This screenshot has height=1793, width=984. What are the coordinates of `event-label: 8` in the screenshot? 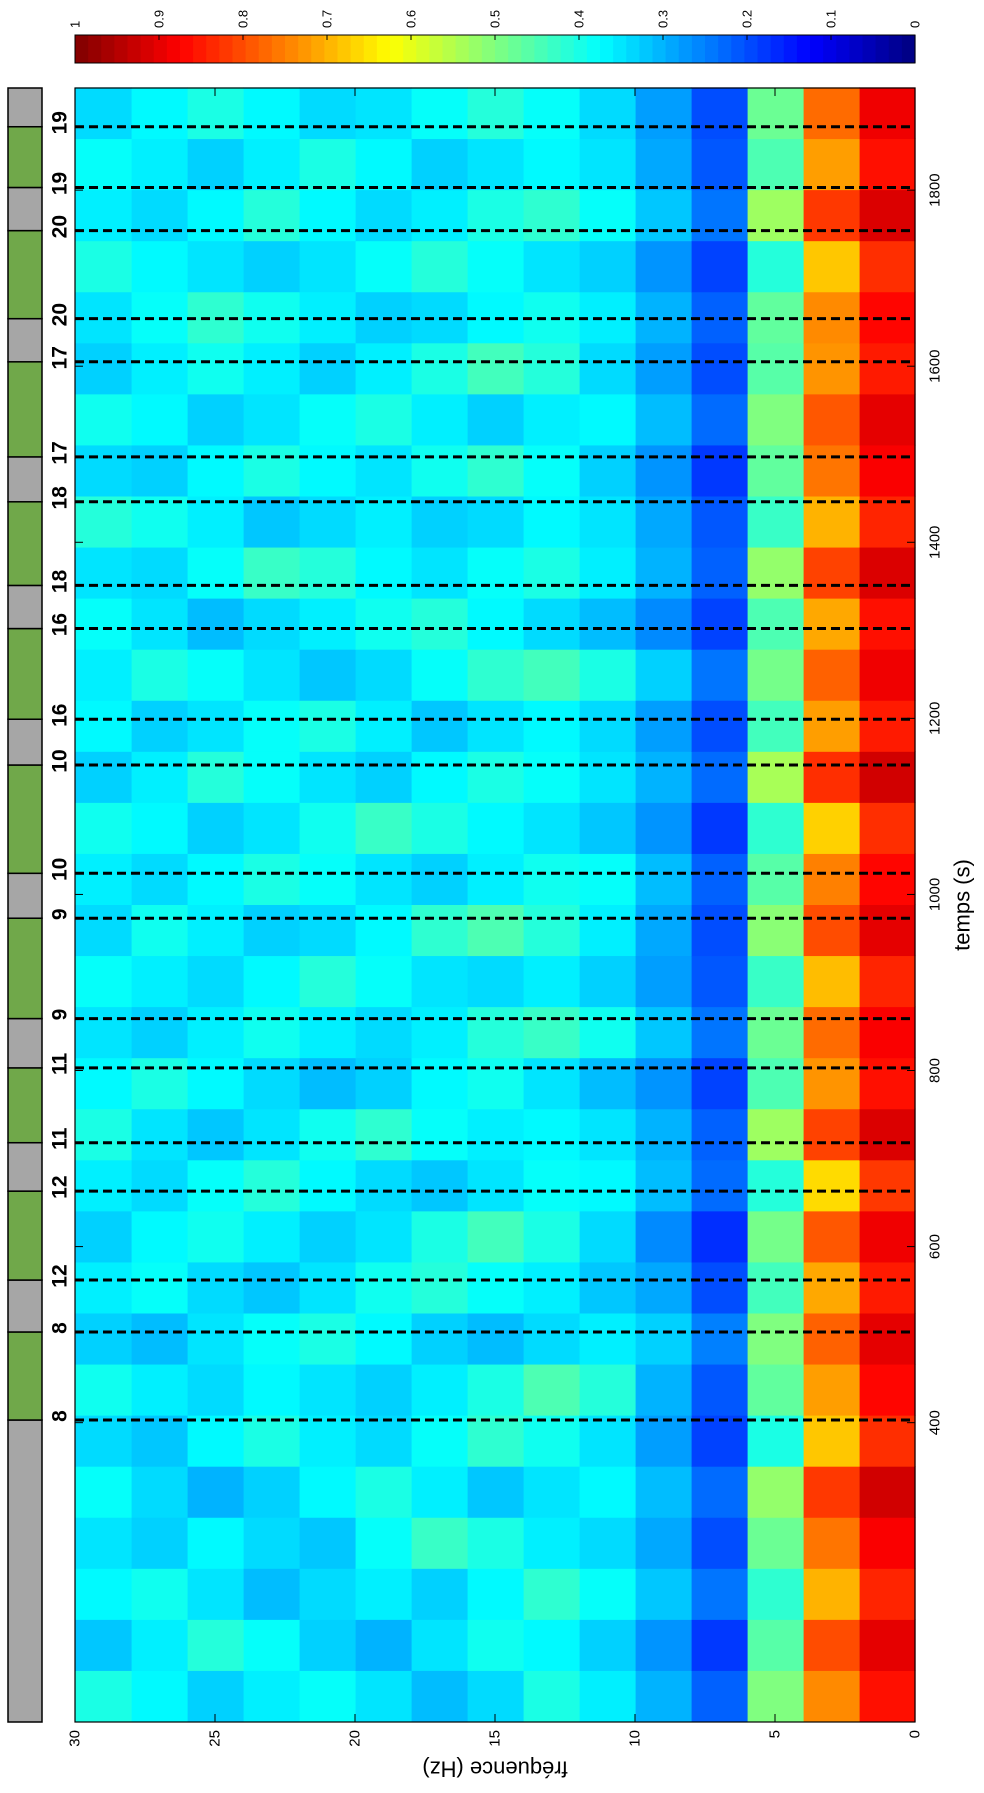 It's located at (60, 1328).